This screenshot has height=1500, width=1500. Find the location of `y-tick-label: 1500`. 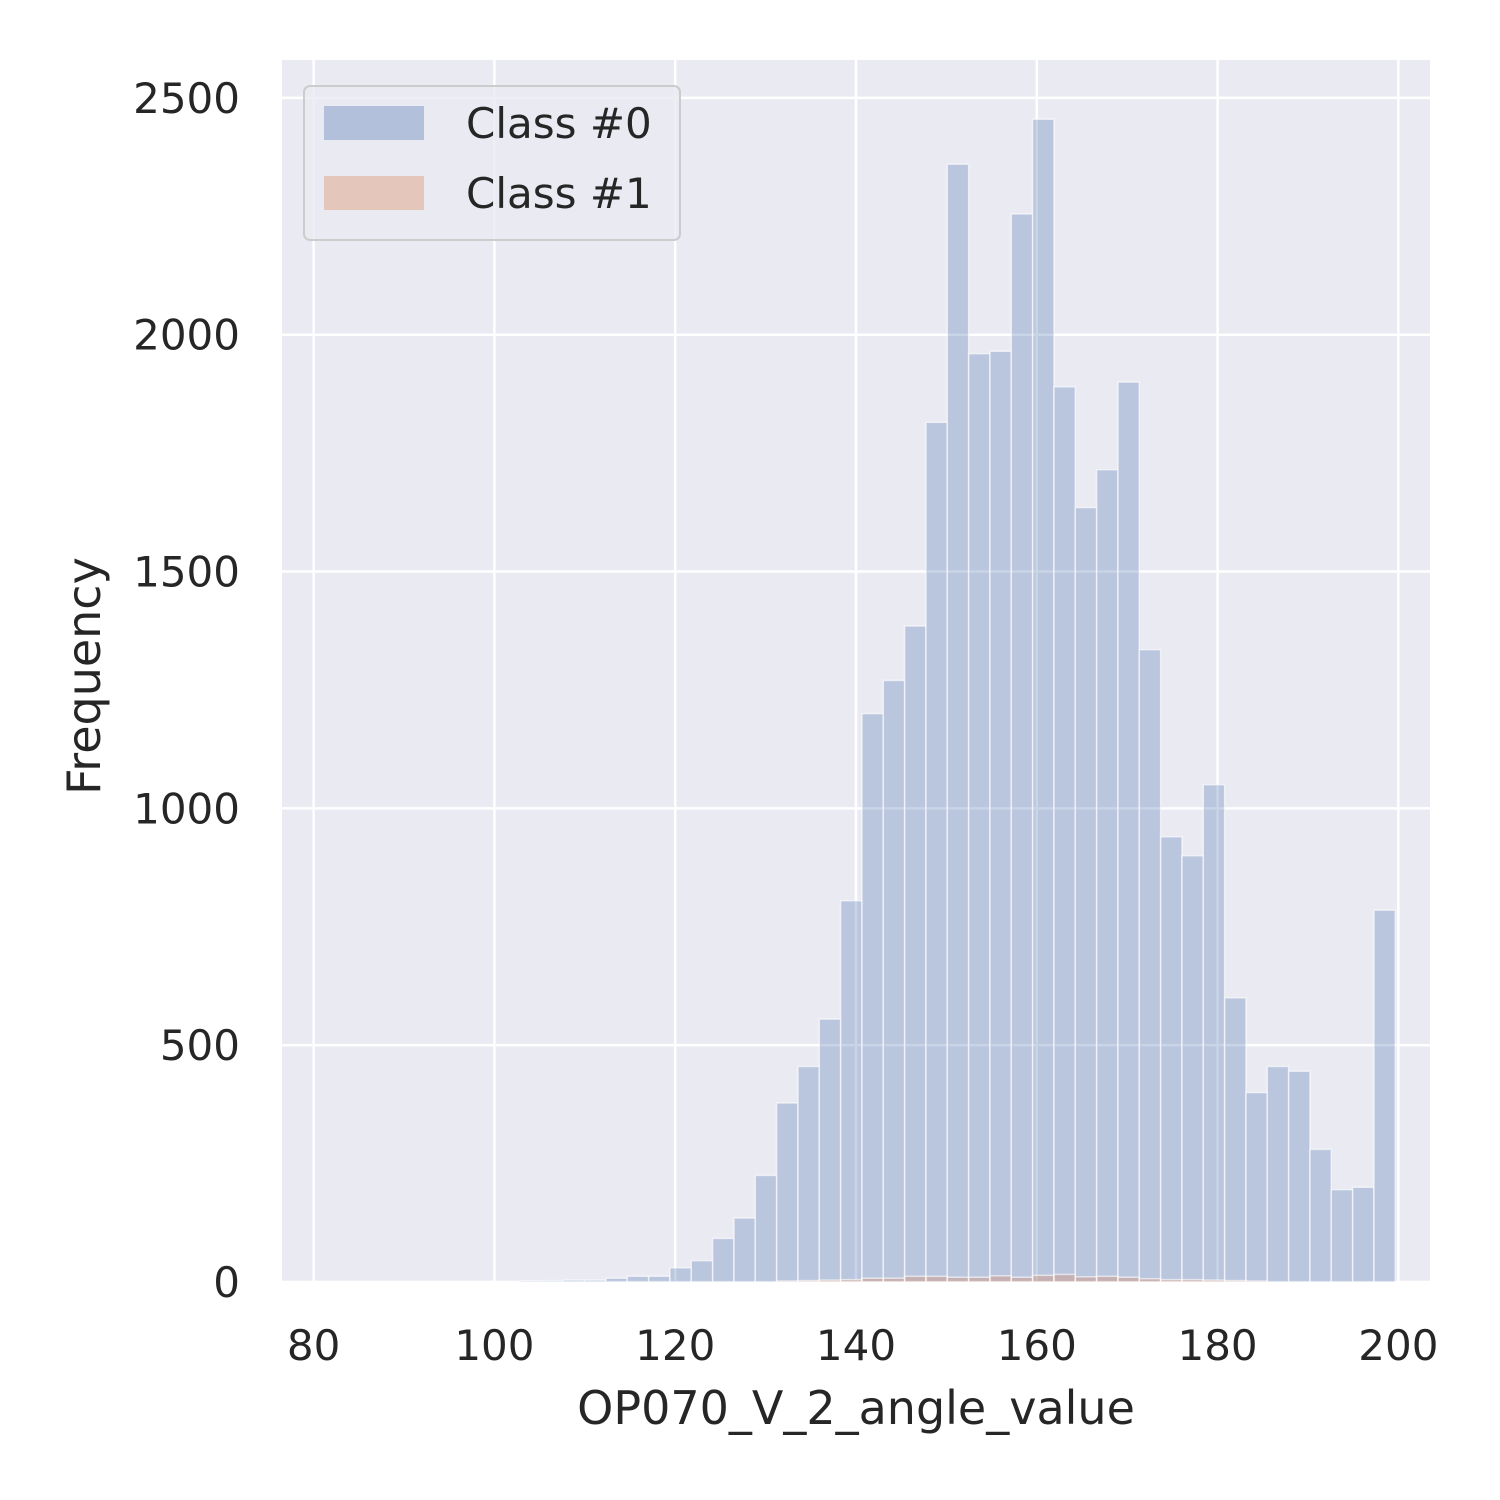

y-tick-label: 1500 is located at coordinates (186, 572).